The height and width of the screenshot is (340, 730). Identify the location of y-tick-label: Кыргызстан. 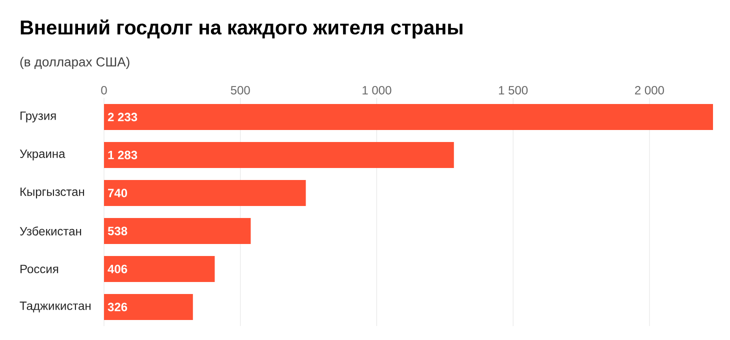
(52, 193).